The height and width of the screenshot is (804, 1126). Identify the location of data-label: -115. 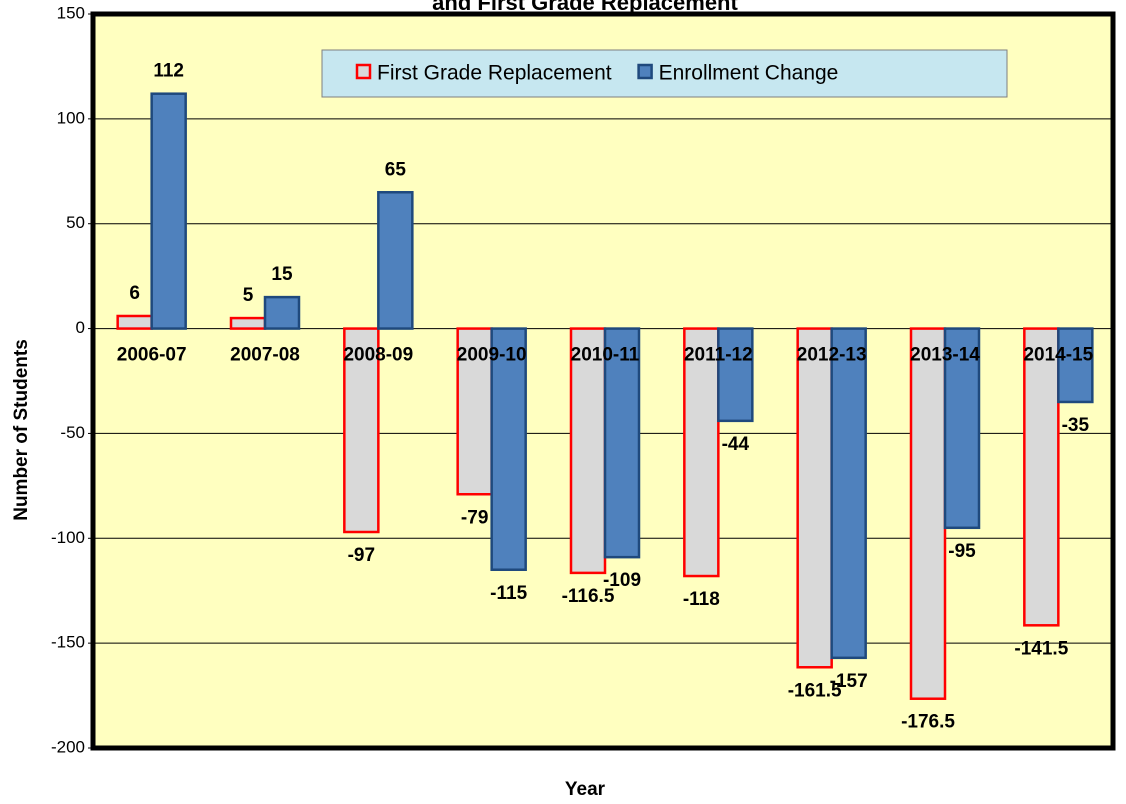
(508, 593).